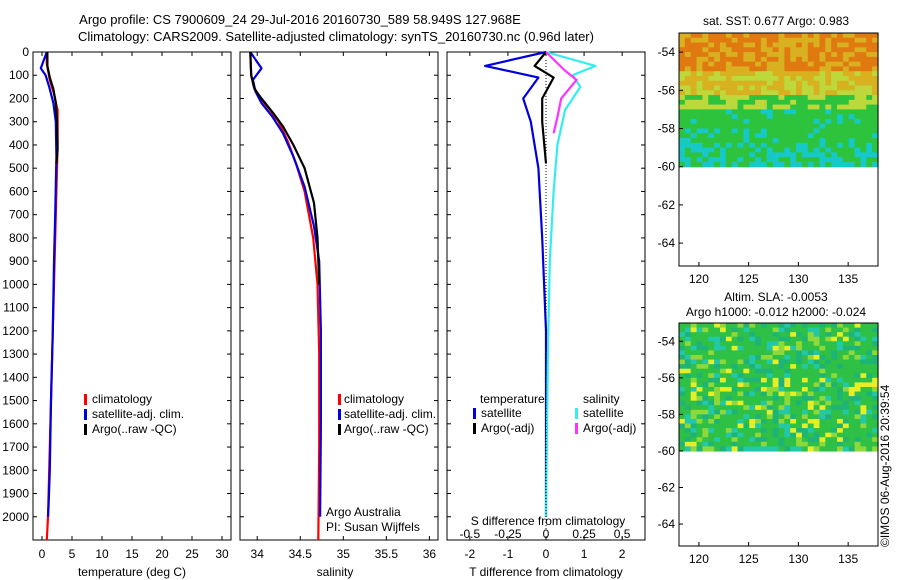 This screenshot has height=580, width=900. Describe the element at coordinates (508, 534) in the screenshot. I see `difference-xtick2-label: -0.25` at that location.